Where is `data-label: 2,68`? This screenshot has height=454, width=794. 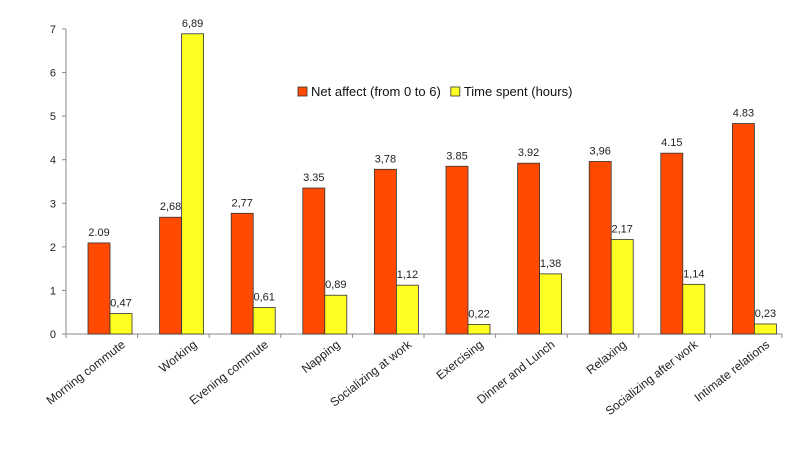
data-label: 2,68 is located at coordinates (170, 207).